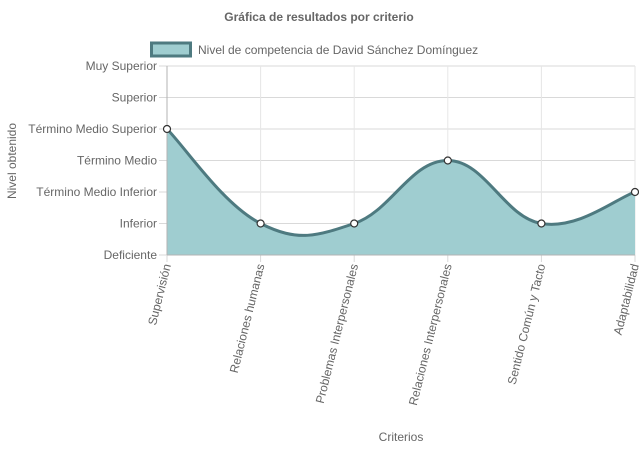 The width and height of the screenshot is (639, 454). I want to click on x-axis-title: Criterios, so click(401, 437).